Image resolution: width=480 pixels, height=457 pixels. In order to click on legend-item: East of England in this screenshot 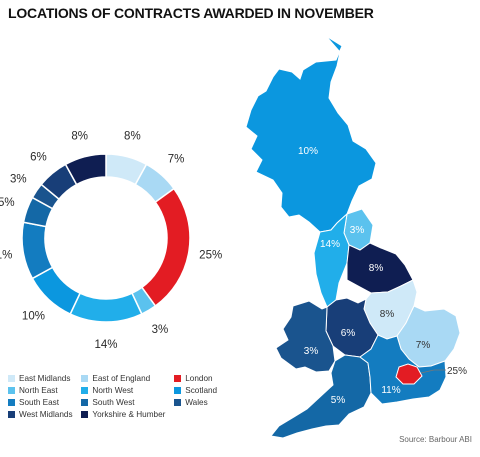, I will do `click(123, 378)`.